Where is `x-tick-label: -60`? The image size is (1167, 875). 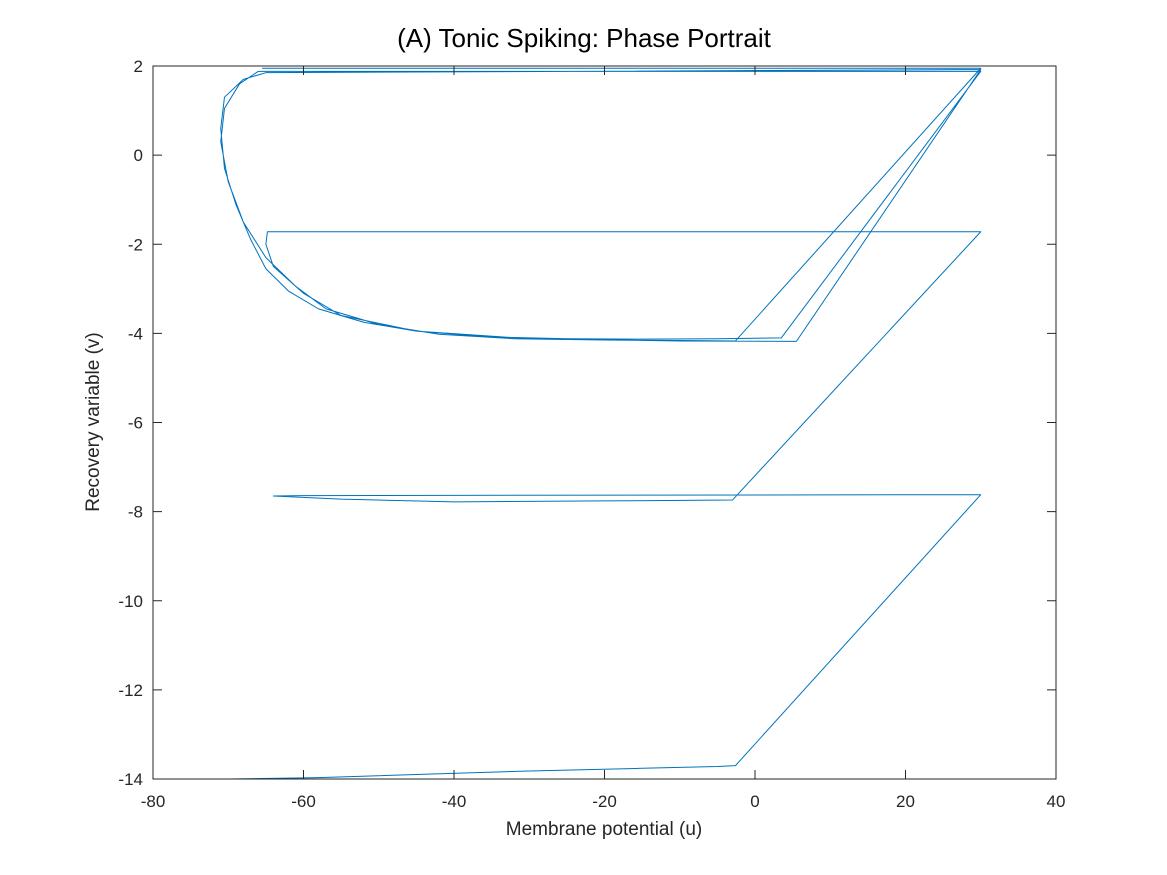 x-tick-label: -60 is located at coordinates (303, 801).